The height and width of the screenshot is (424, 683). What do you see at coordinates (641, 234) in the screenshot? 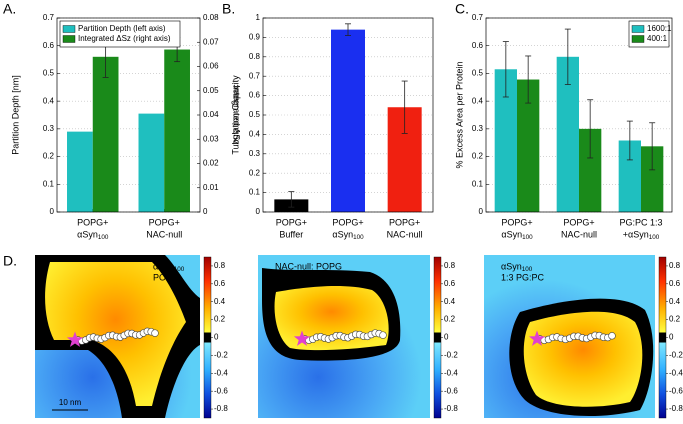
I see `x-tick-label: +αSyn100` at bounding box center [641, 234].